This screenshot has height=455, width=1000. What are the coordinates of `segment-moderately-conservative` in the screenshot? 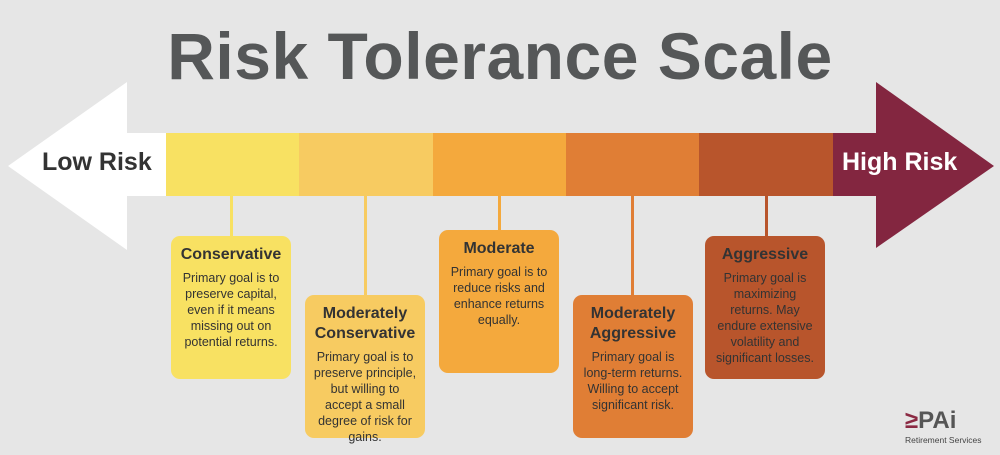 It's located at (366, 164).